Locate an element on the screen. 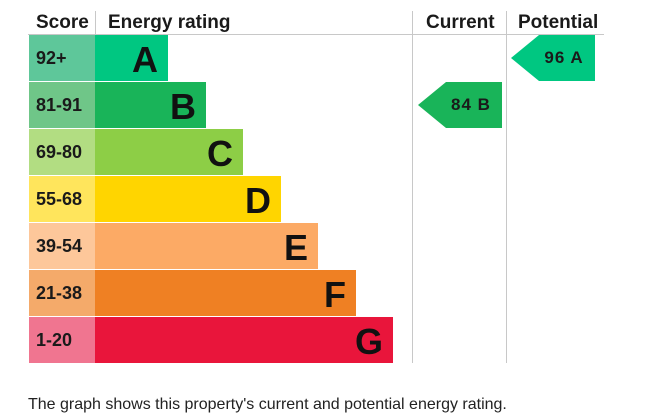 The image size is (653, 414). score-range-d: 55-68 is located at coordinates (62, 199).